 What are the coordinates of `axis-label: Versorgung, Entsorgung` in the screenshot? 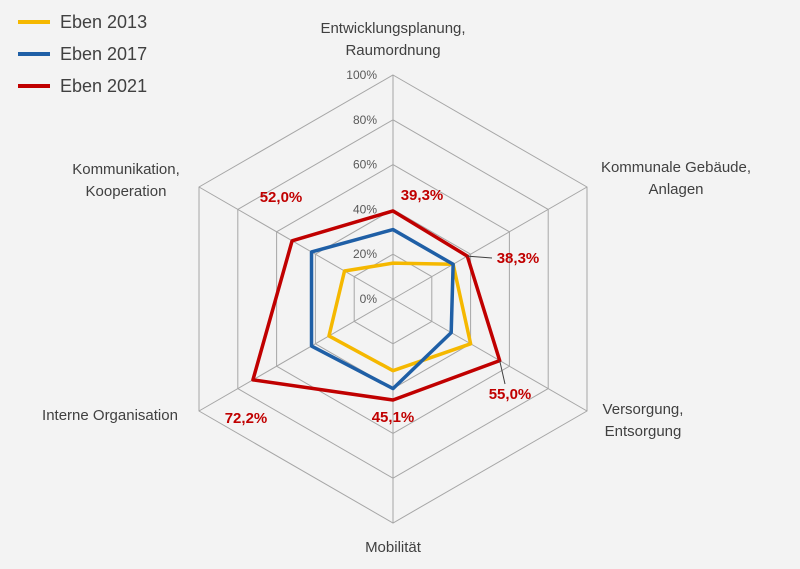 It's located at (643, 420).